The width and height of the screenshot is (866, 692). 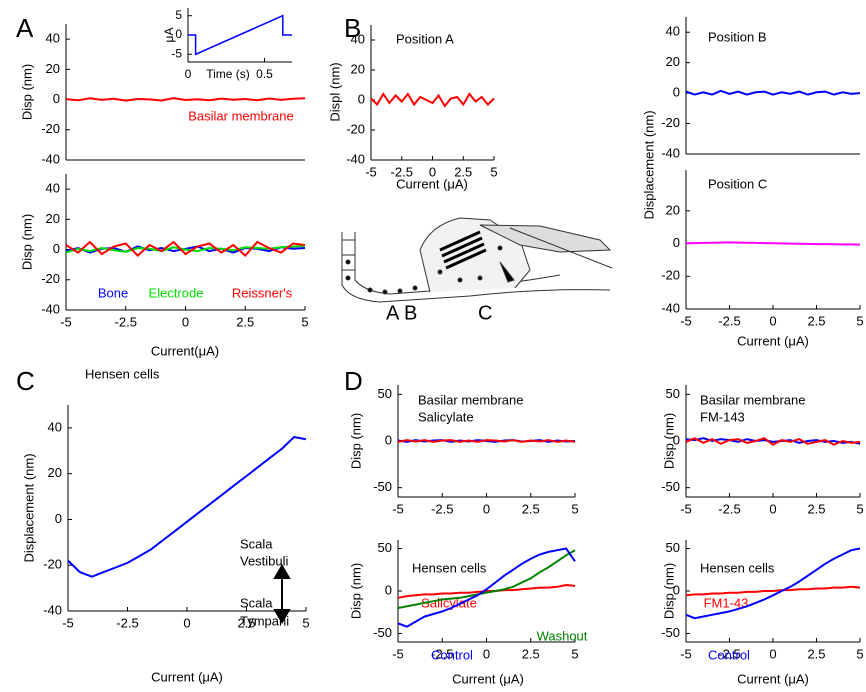 What do you see at coordinates (241, 115) in the screenshot?
I see `legend-label: Basilar membrane` at bounding box center [241, 115].